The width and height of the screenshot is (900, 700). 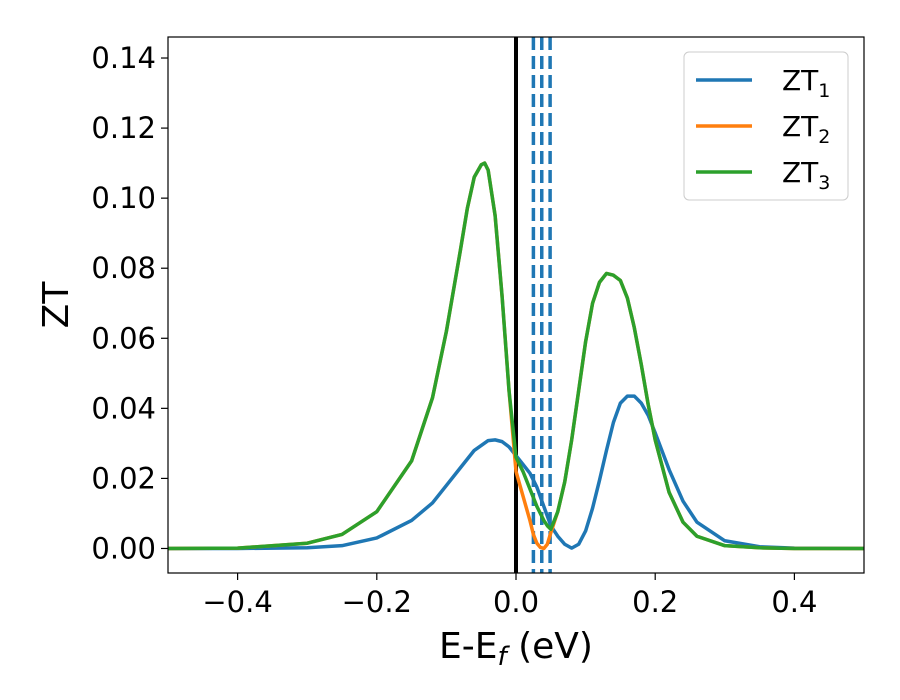 I want to click on y-tick-label: 0.14, so click(x=123, y=58).